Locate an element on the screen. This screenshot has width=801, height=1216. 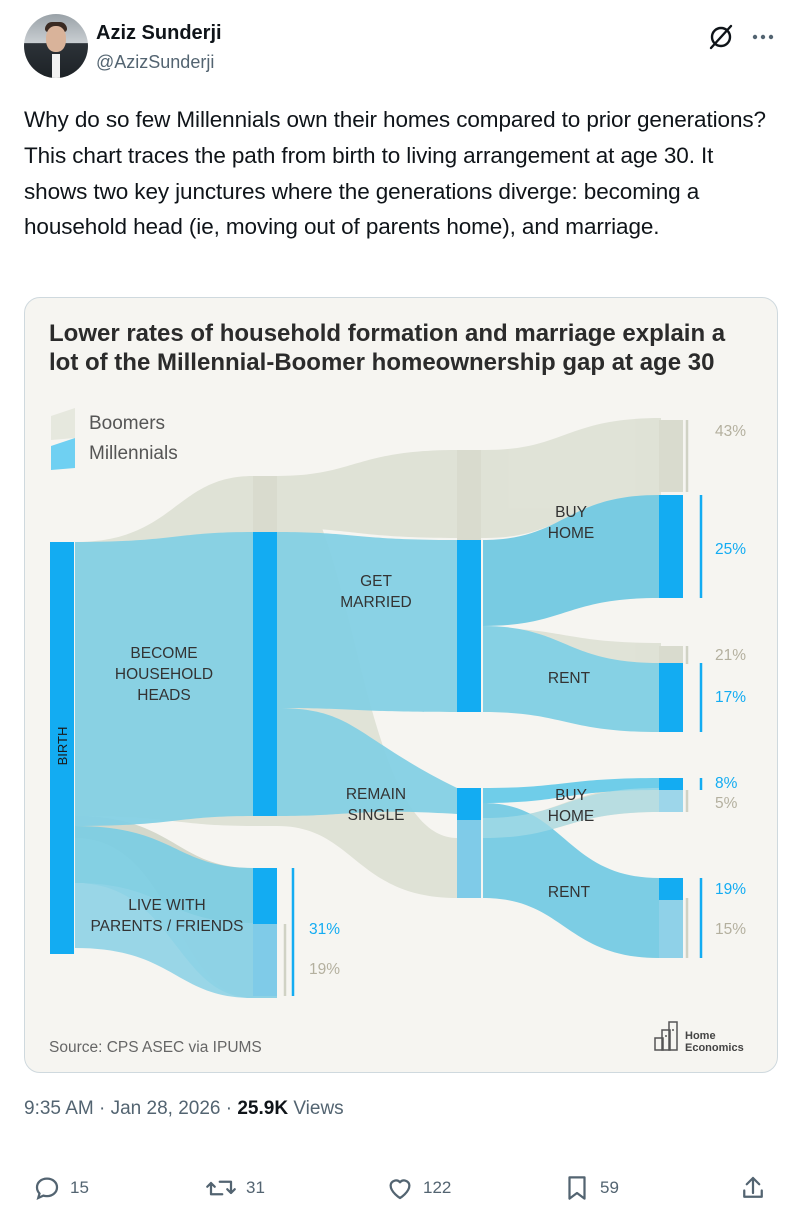
node-single is located at coordinates (469, 804).